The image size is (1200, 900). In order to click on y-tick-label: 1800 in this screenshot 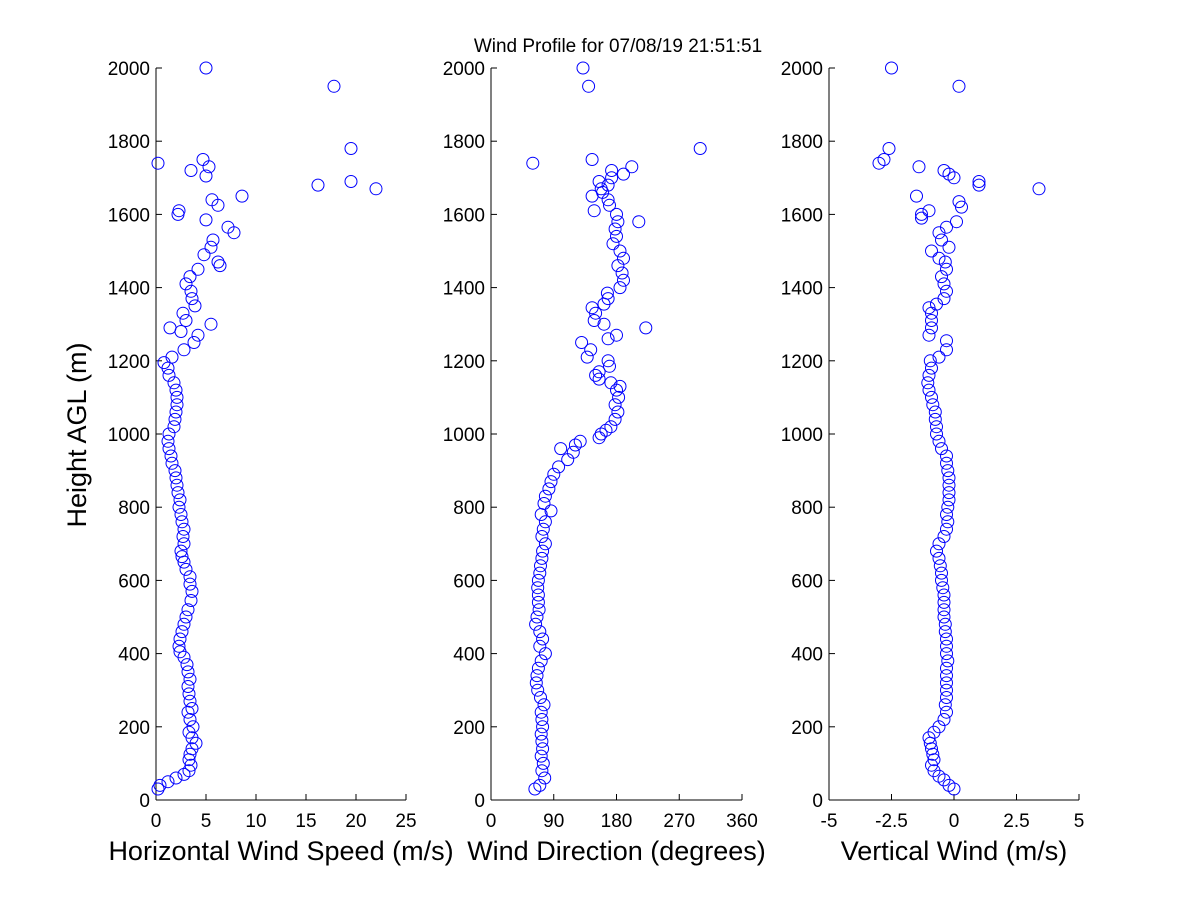, I will do `click(129, 142)`.